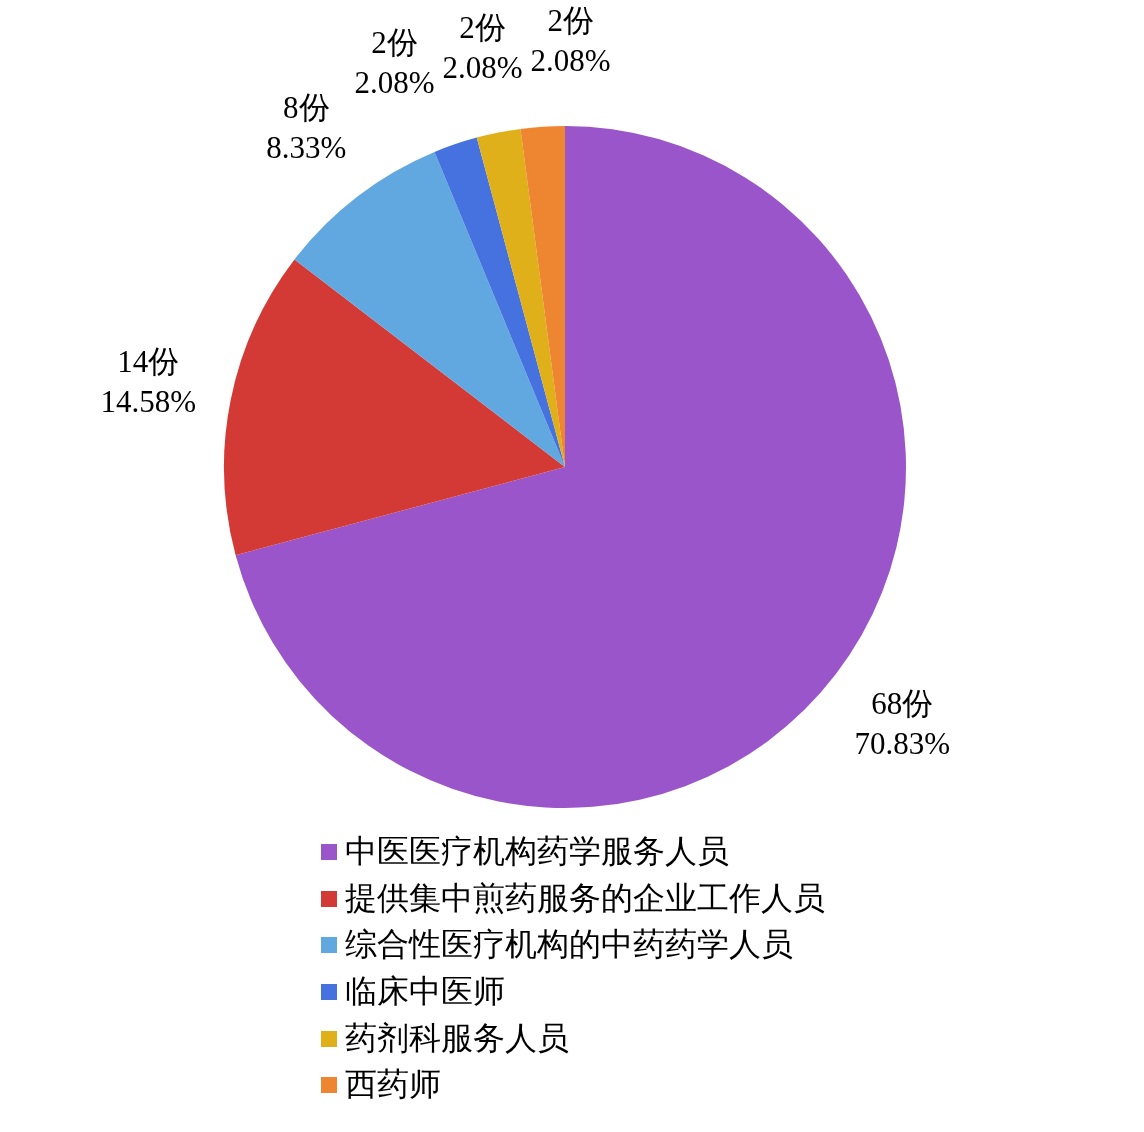 This screenshot has height=1132, width=1144. What do you see at coordinates (393, 1085) in the screenshot?
I see `legend-label: 西药师` at bounding box center [393, 1085].